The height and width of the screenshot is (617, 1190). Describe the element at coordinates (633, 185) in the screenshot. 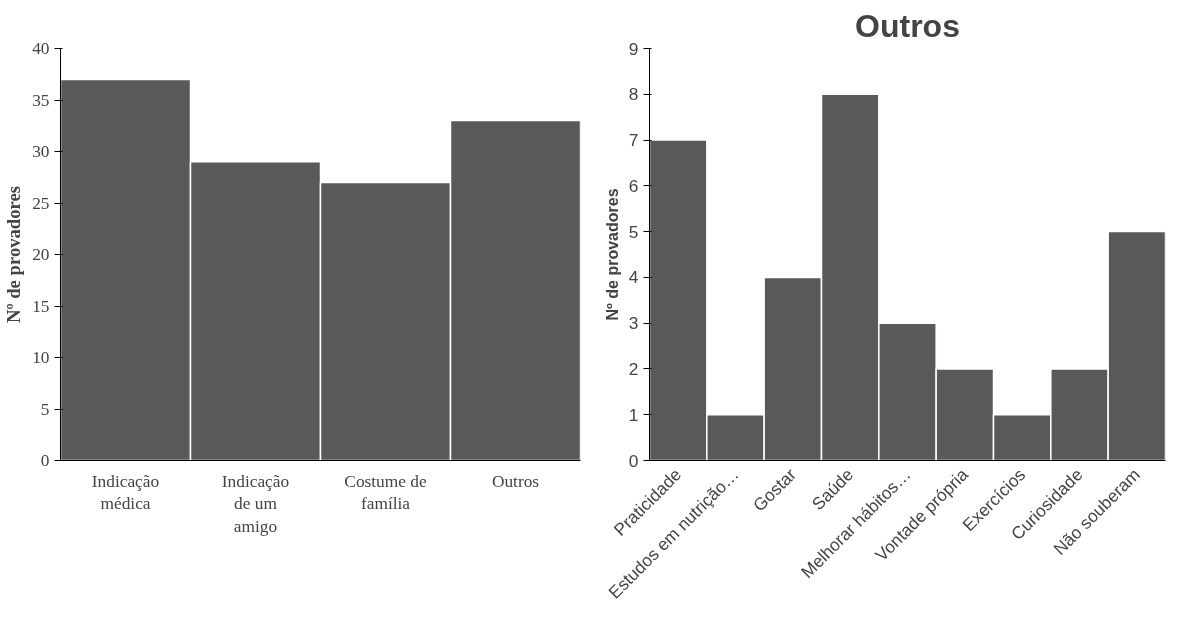

I see `y-tick-label: 6` at that location.